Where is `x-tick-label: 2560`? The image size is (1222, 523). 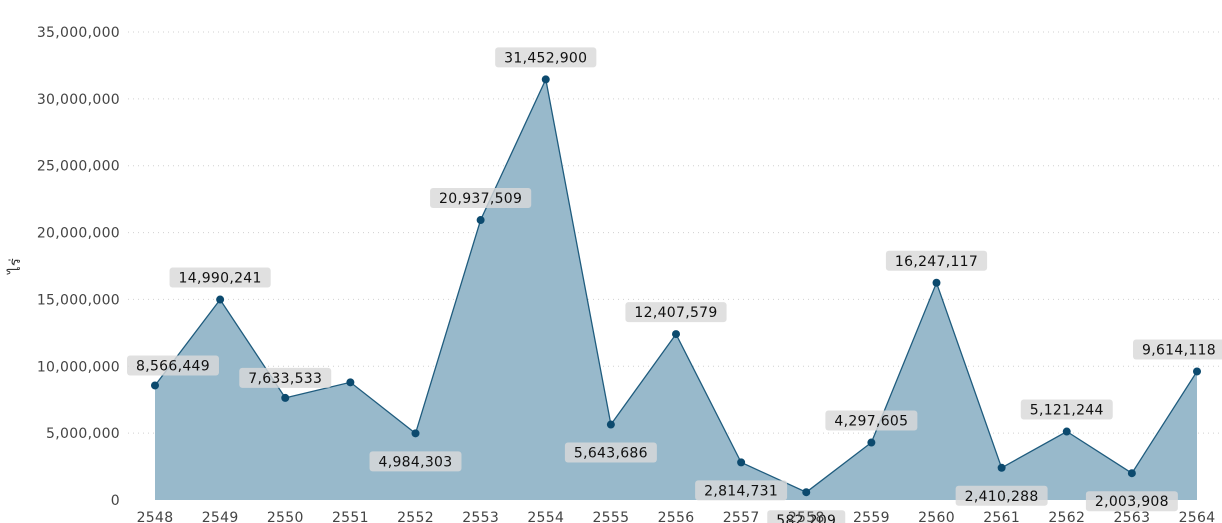
x-tick-label: 2560 is located at coordinates (936, 516).